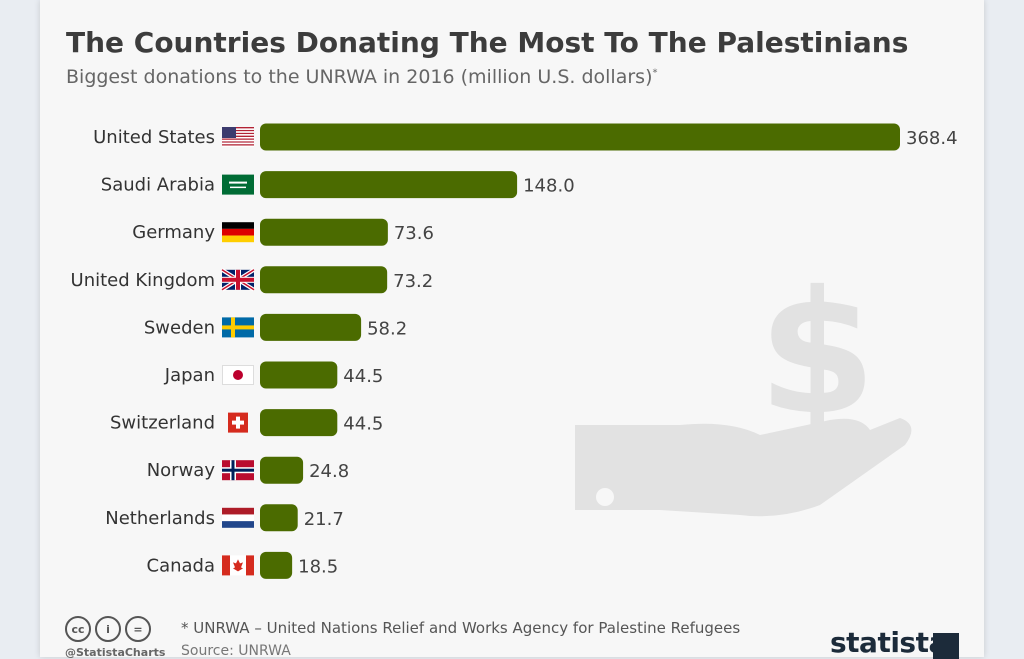 The image size is (1024, 659). Describe the element at coordinates (143, 280) in the screenshot. I see `category-label: United Kingdom` at that location.